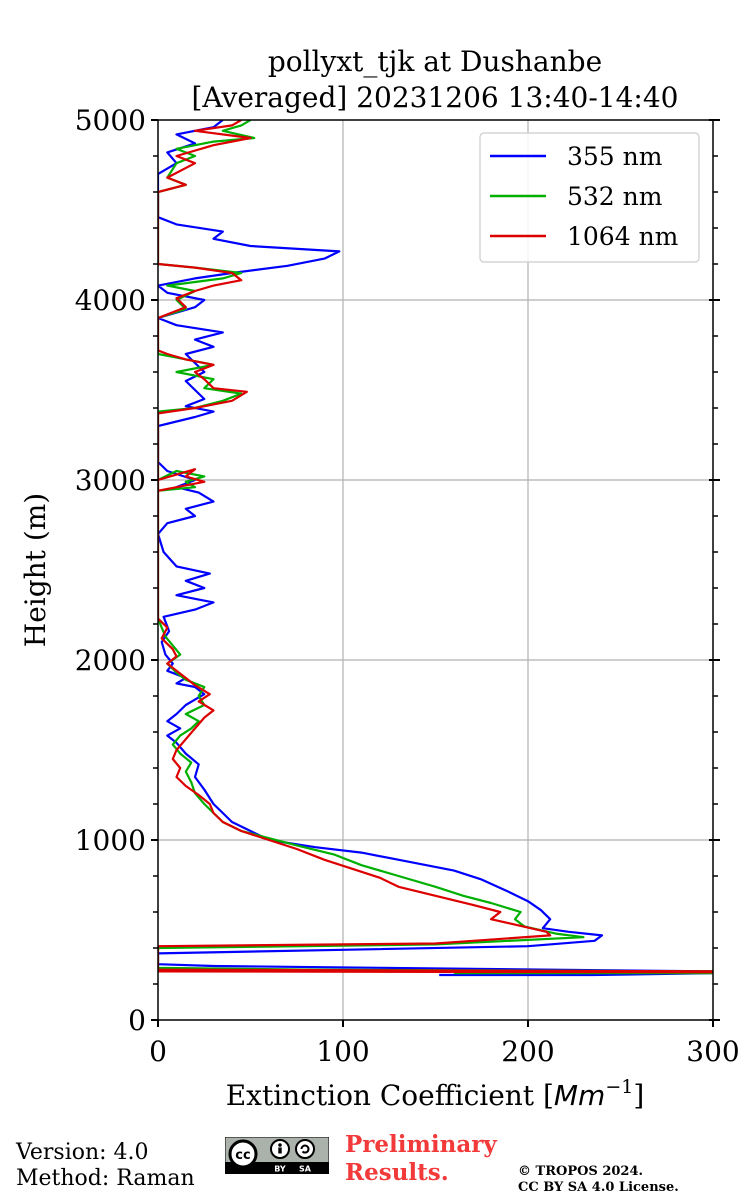 This screenshot has height=1200, width=750. Describe the element at coordinates (421, 1144) in the screenshot. I see `preliminary-label: Preliminary` at that location.